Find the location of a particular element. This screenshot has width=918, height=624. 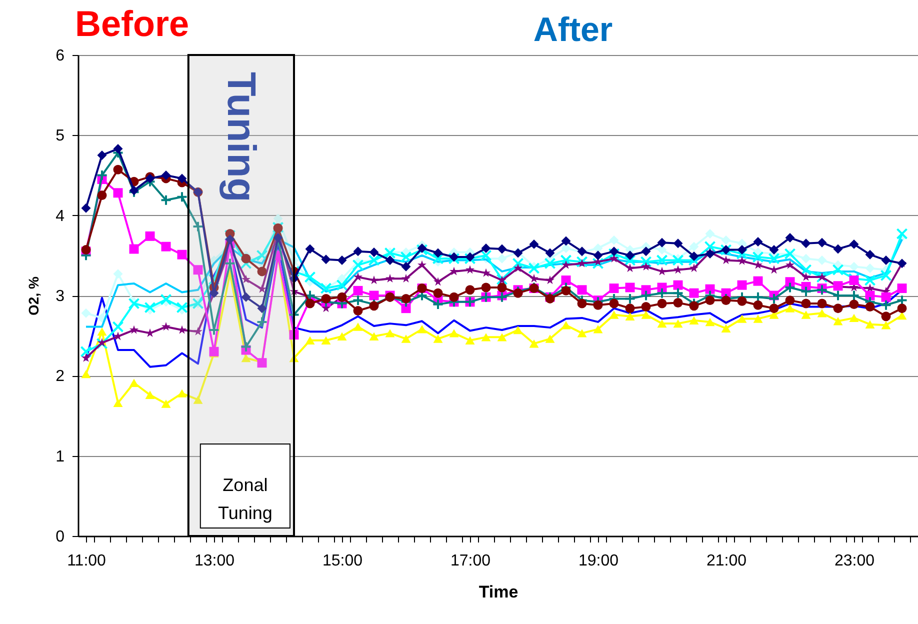

x-tick-label: 15:00 is located at coordinates (342, 561).